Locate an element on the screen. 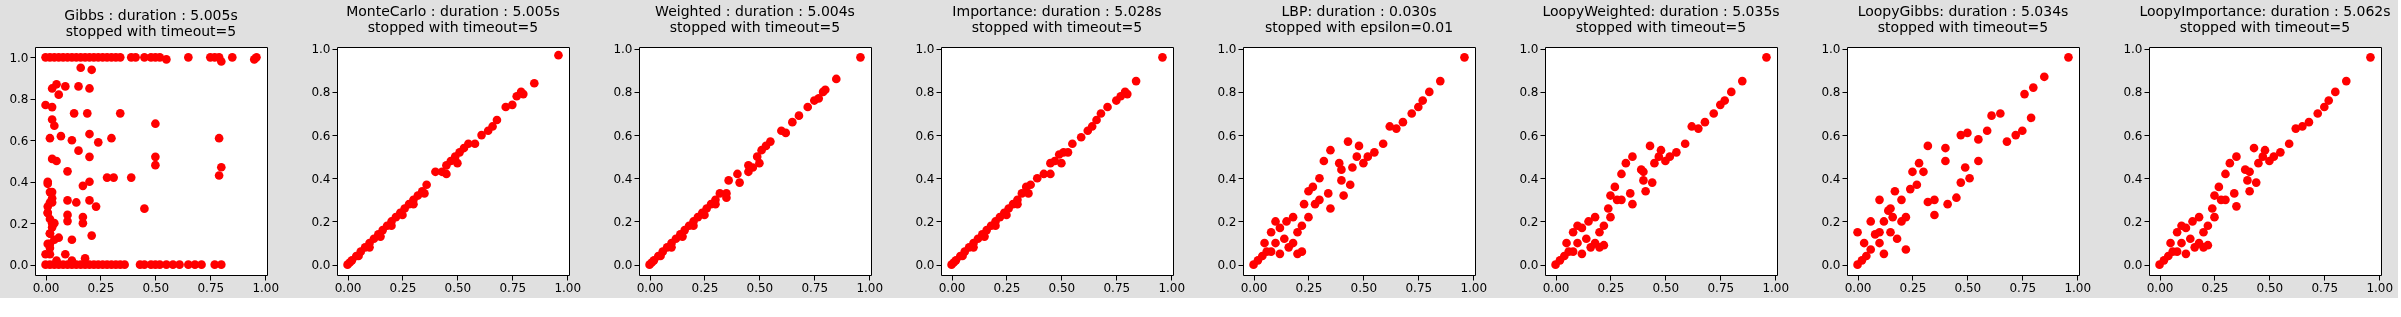 Image resolution: width=2401 pixels, height=317 pixels. chart-title: Importance: duration : 5.028s stopped with timeout=5 is located at coordinates (1057, 18).